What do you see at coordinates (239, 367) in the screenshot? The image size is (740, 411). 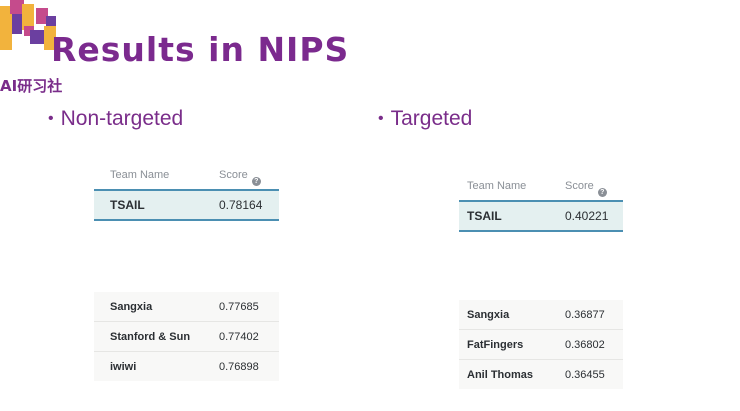 I see `team-score: 0.76898` at bounding box center [239, 367].